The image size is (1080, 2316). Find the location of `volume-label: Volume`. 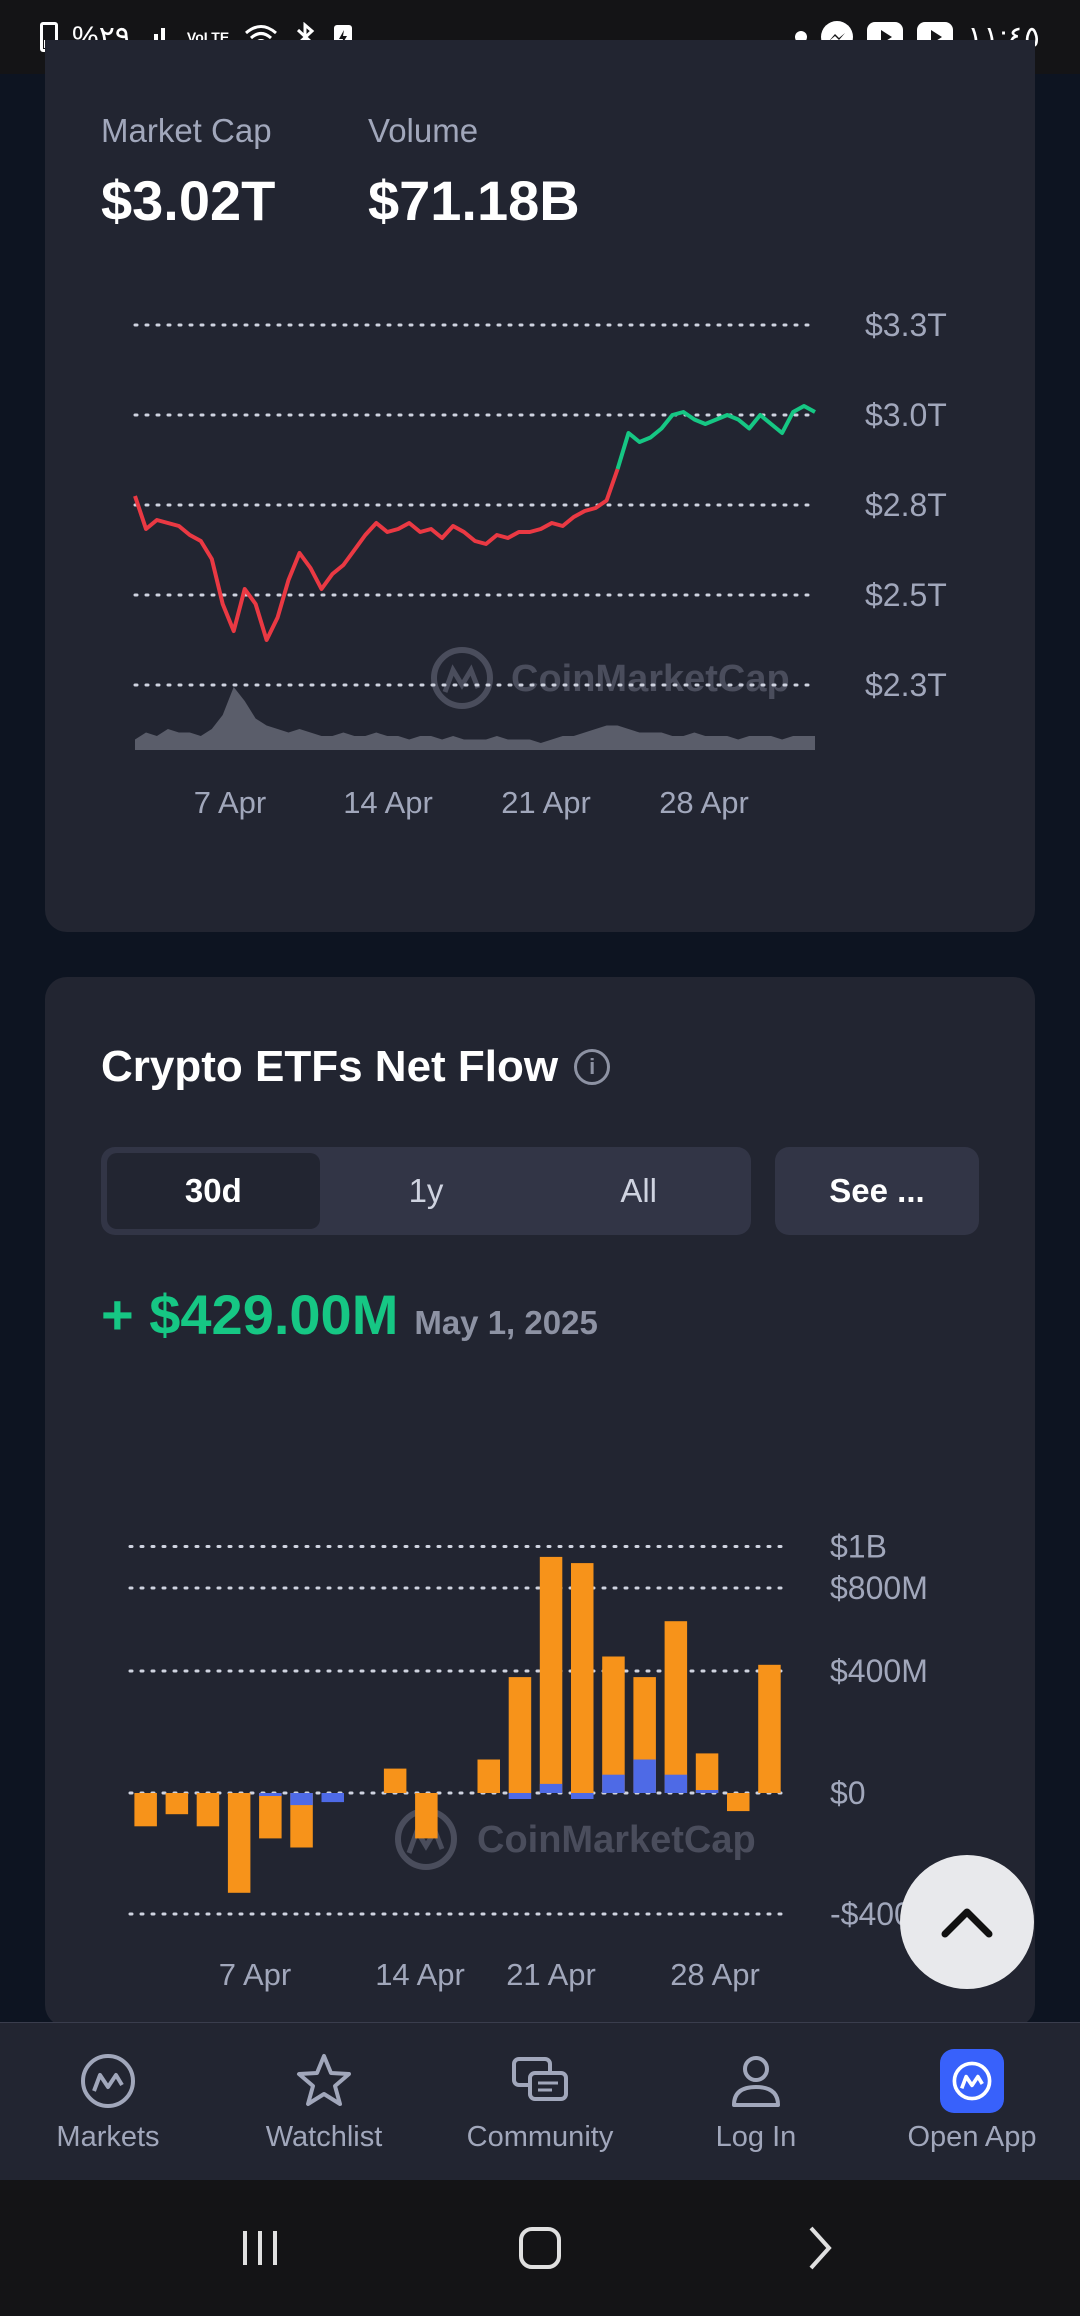

volume-label: Volume is located at coordinates (423, 130).